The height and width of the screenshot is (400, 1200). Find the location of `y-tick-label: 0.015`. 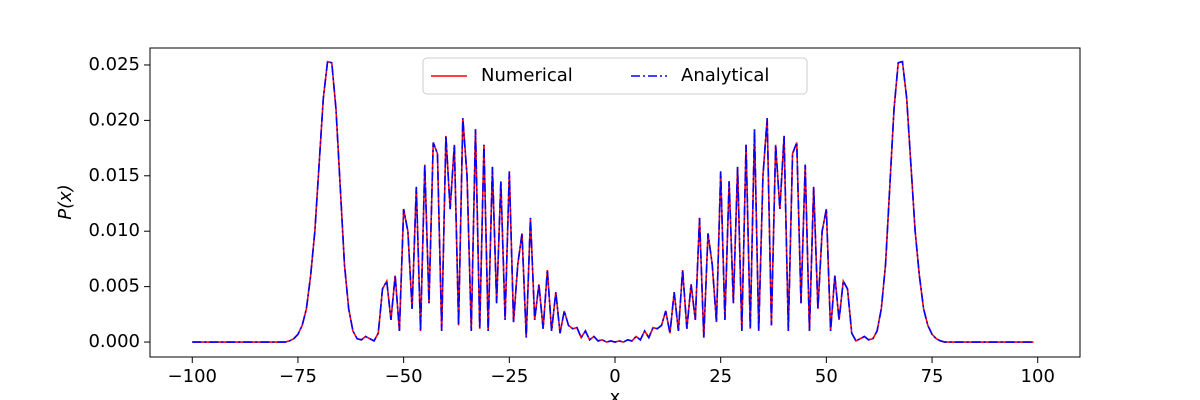

y-tick-label: 0.015 is located at coordinates (114, 175).